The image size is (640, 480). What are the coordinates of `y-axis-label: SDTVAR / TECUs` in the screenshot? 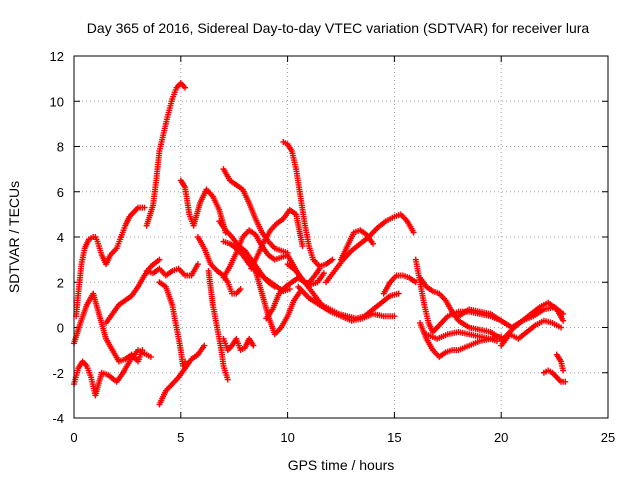 It's located at (14, 237).